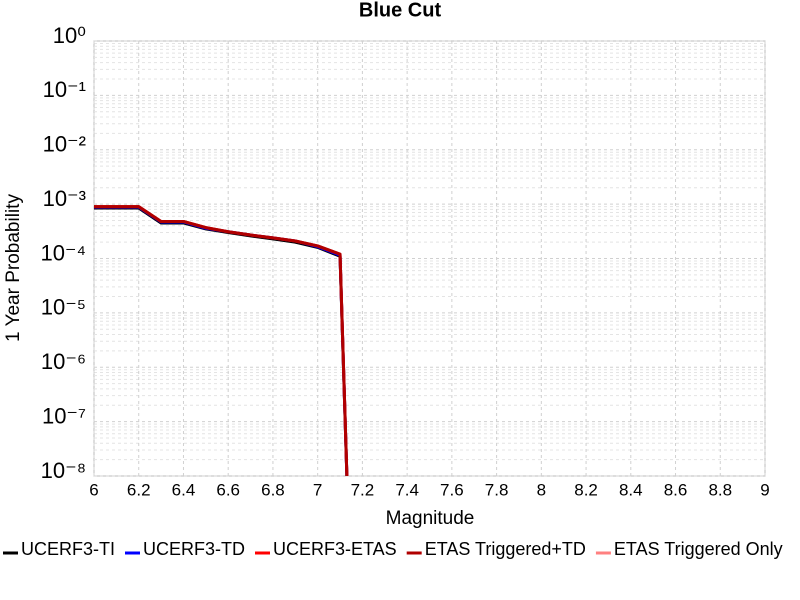  I want to click on legend-label: UCERF3-TI, so click(68, 549).